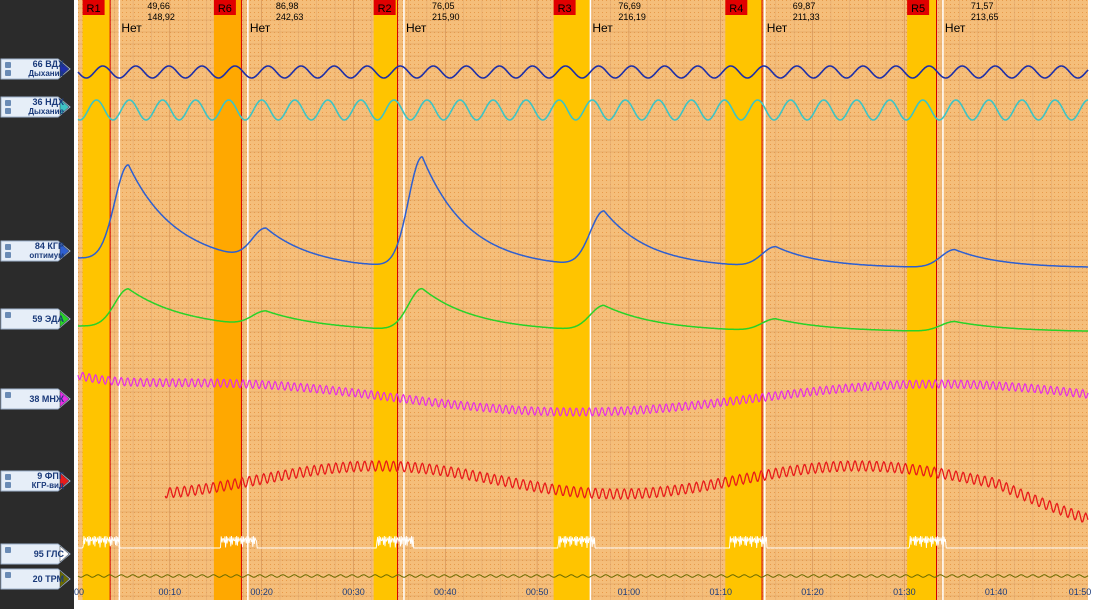 Image resolution: width=1102 pixels, height=609 pixels. Describe the element at coordinates (446, 17) in the screenshot. I see `stimulus-value-2: 215,90` at that location.